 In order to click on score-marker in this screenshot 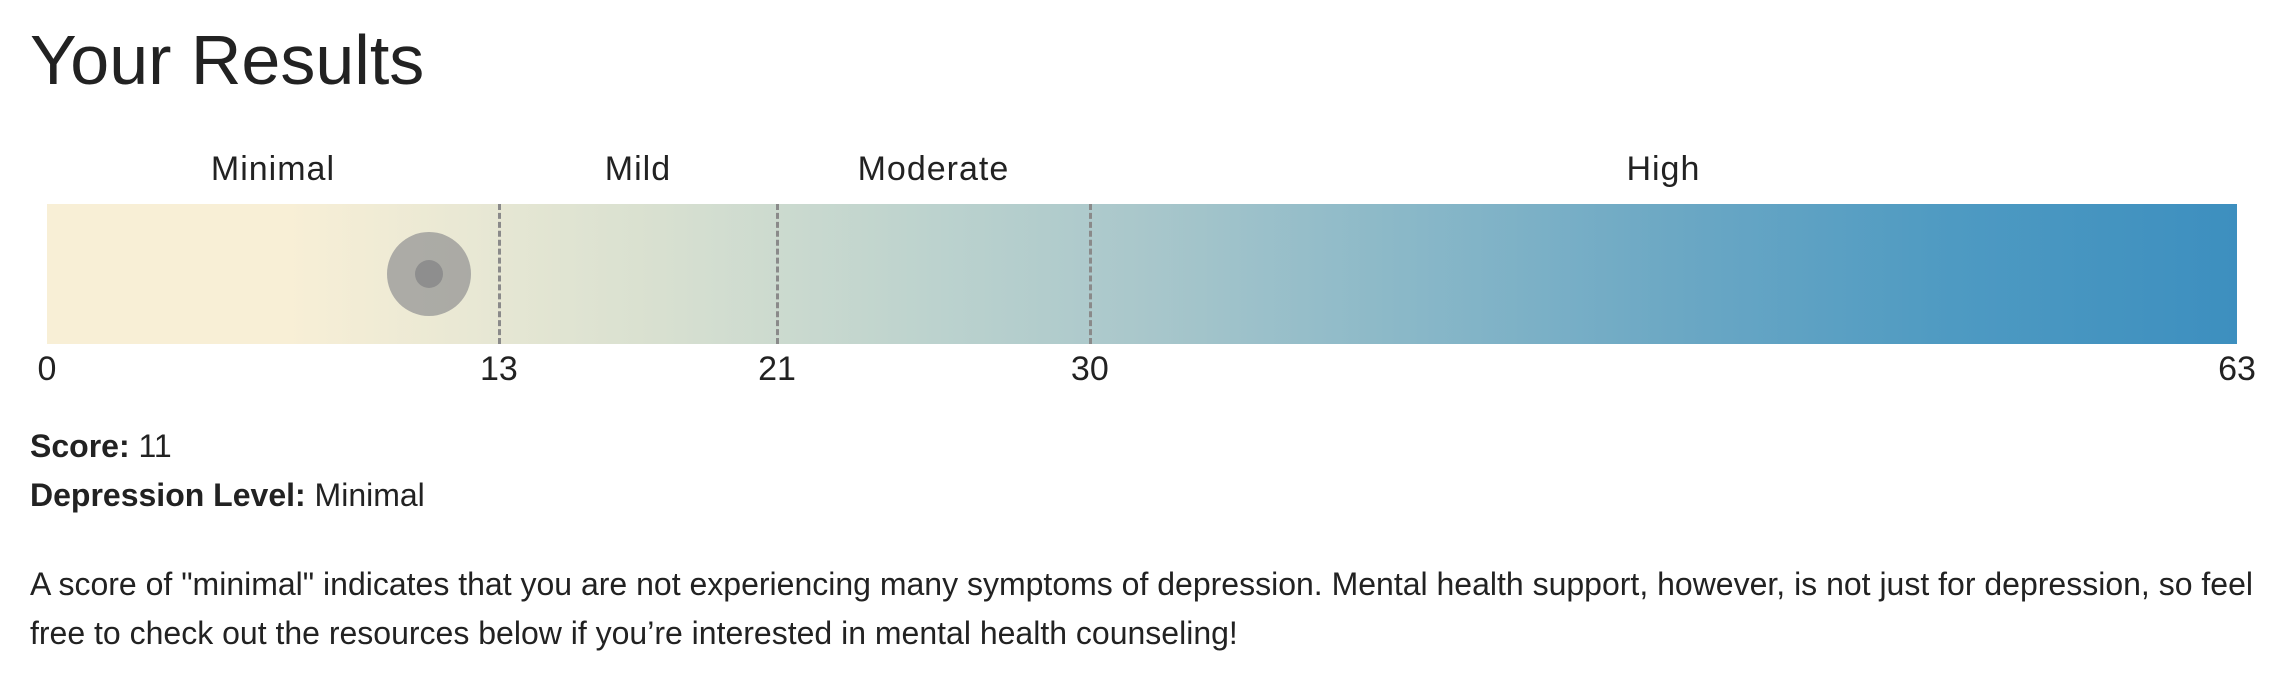, I will do `click(429, 274)`.